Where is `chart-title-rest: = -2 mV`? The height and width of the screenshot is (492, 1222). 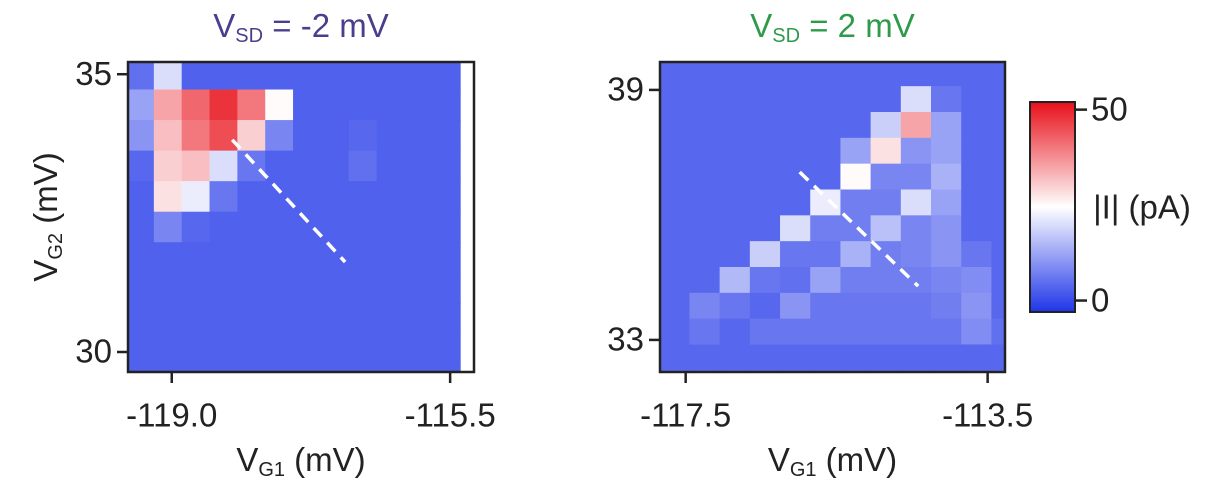
chart-title-rest: = -2 mV is located at coordinates (326, 25).